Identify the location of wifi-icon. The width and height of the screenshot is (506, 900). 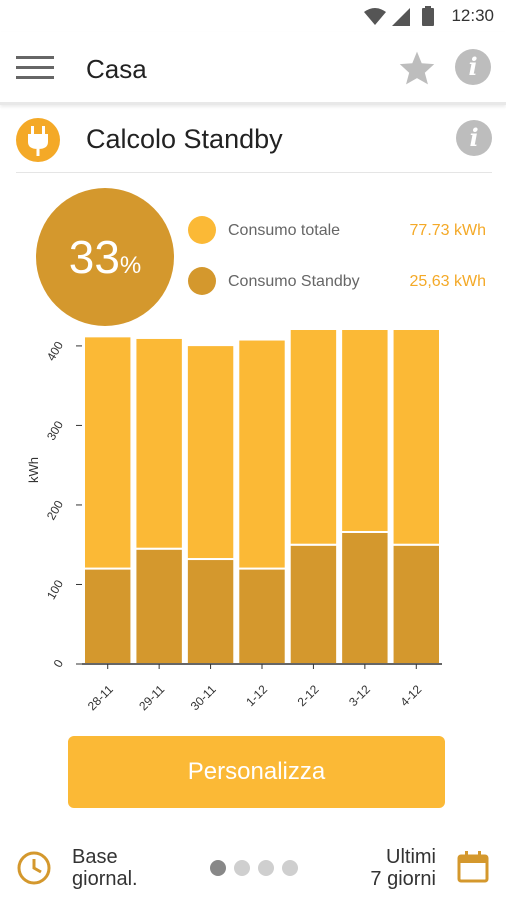
(375, 16).